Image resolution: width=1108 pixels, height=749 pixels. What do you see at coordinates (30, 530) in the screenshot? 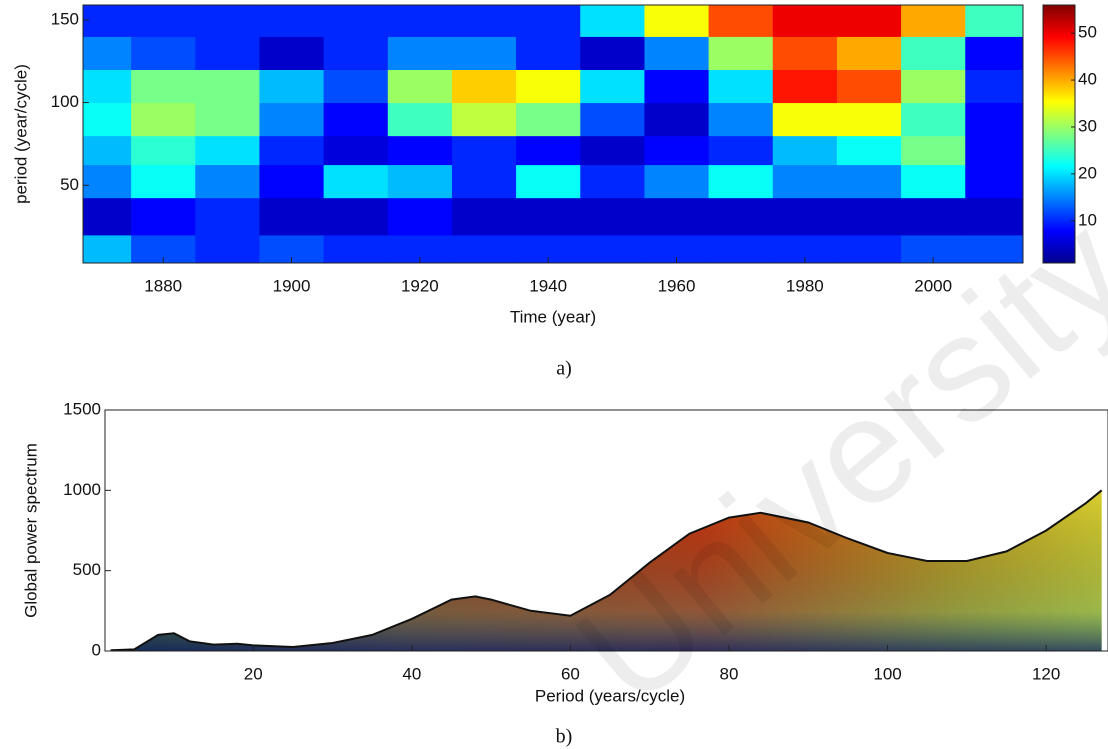
I see `y-axis-title: Global power spectrum` at bounding box center [30, 530].